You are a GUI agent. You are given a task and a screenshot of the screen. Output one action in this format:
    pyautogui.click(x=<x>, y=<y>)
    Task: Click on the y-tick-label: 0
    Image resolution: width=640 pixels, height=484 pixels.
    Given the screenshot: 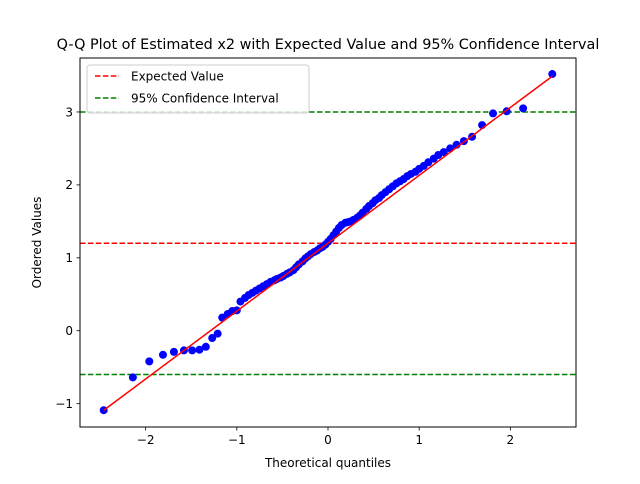 What is the action you would take?
    pyautogui.click(x=69, y=331)
    